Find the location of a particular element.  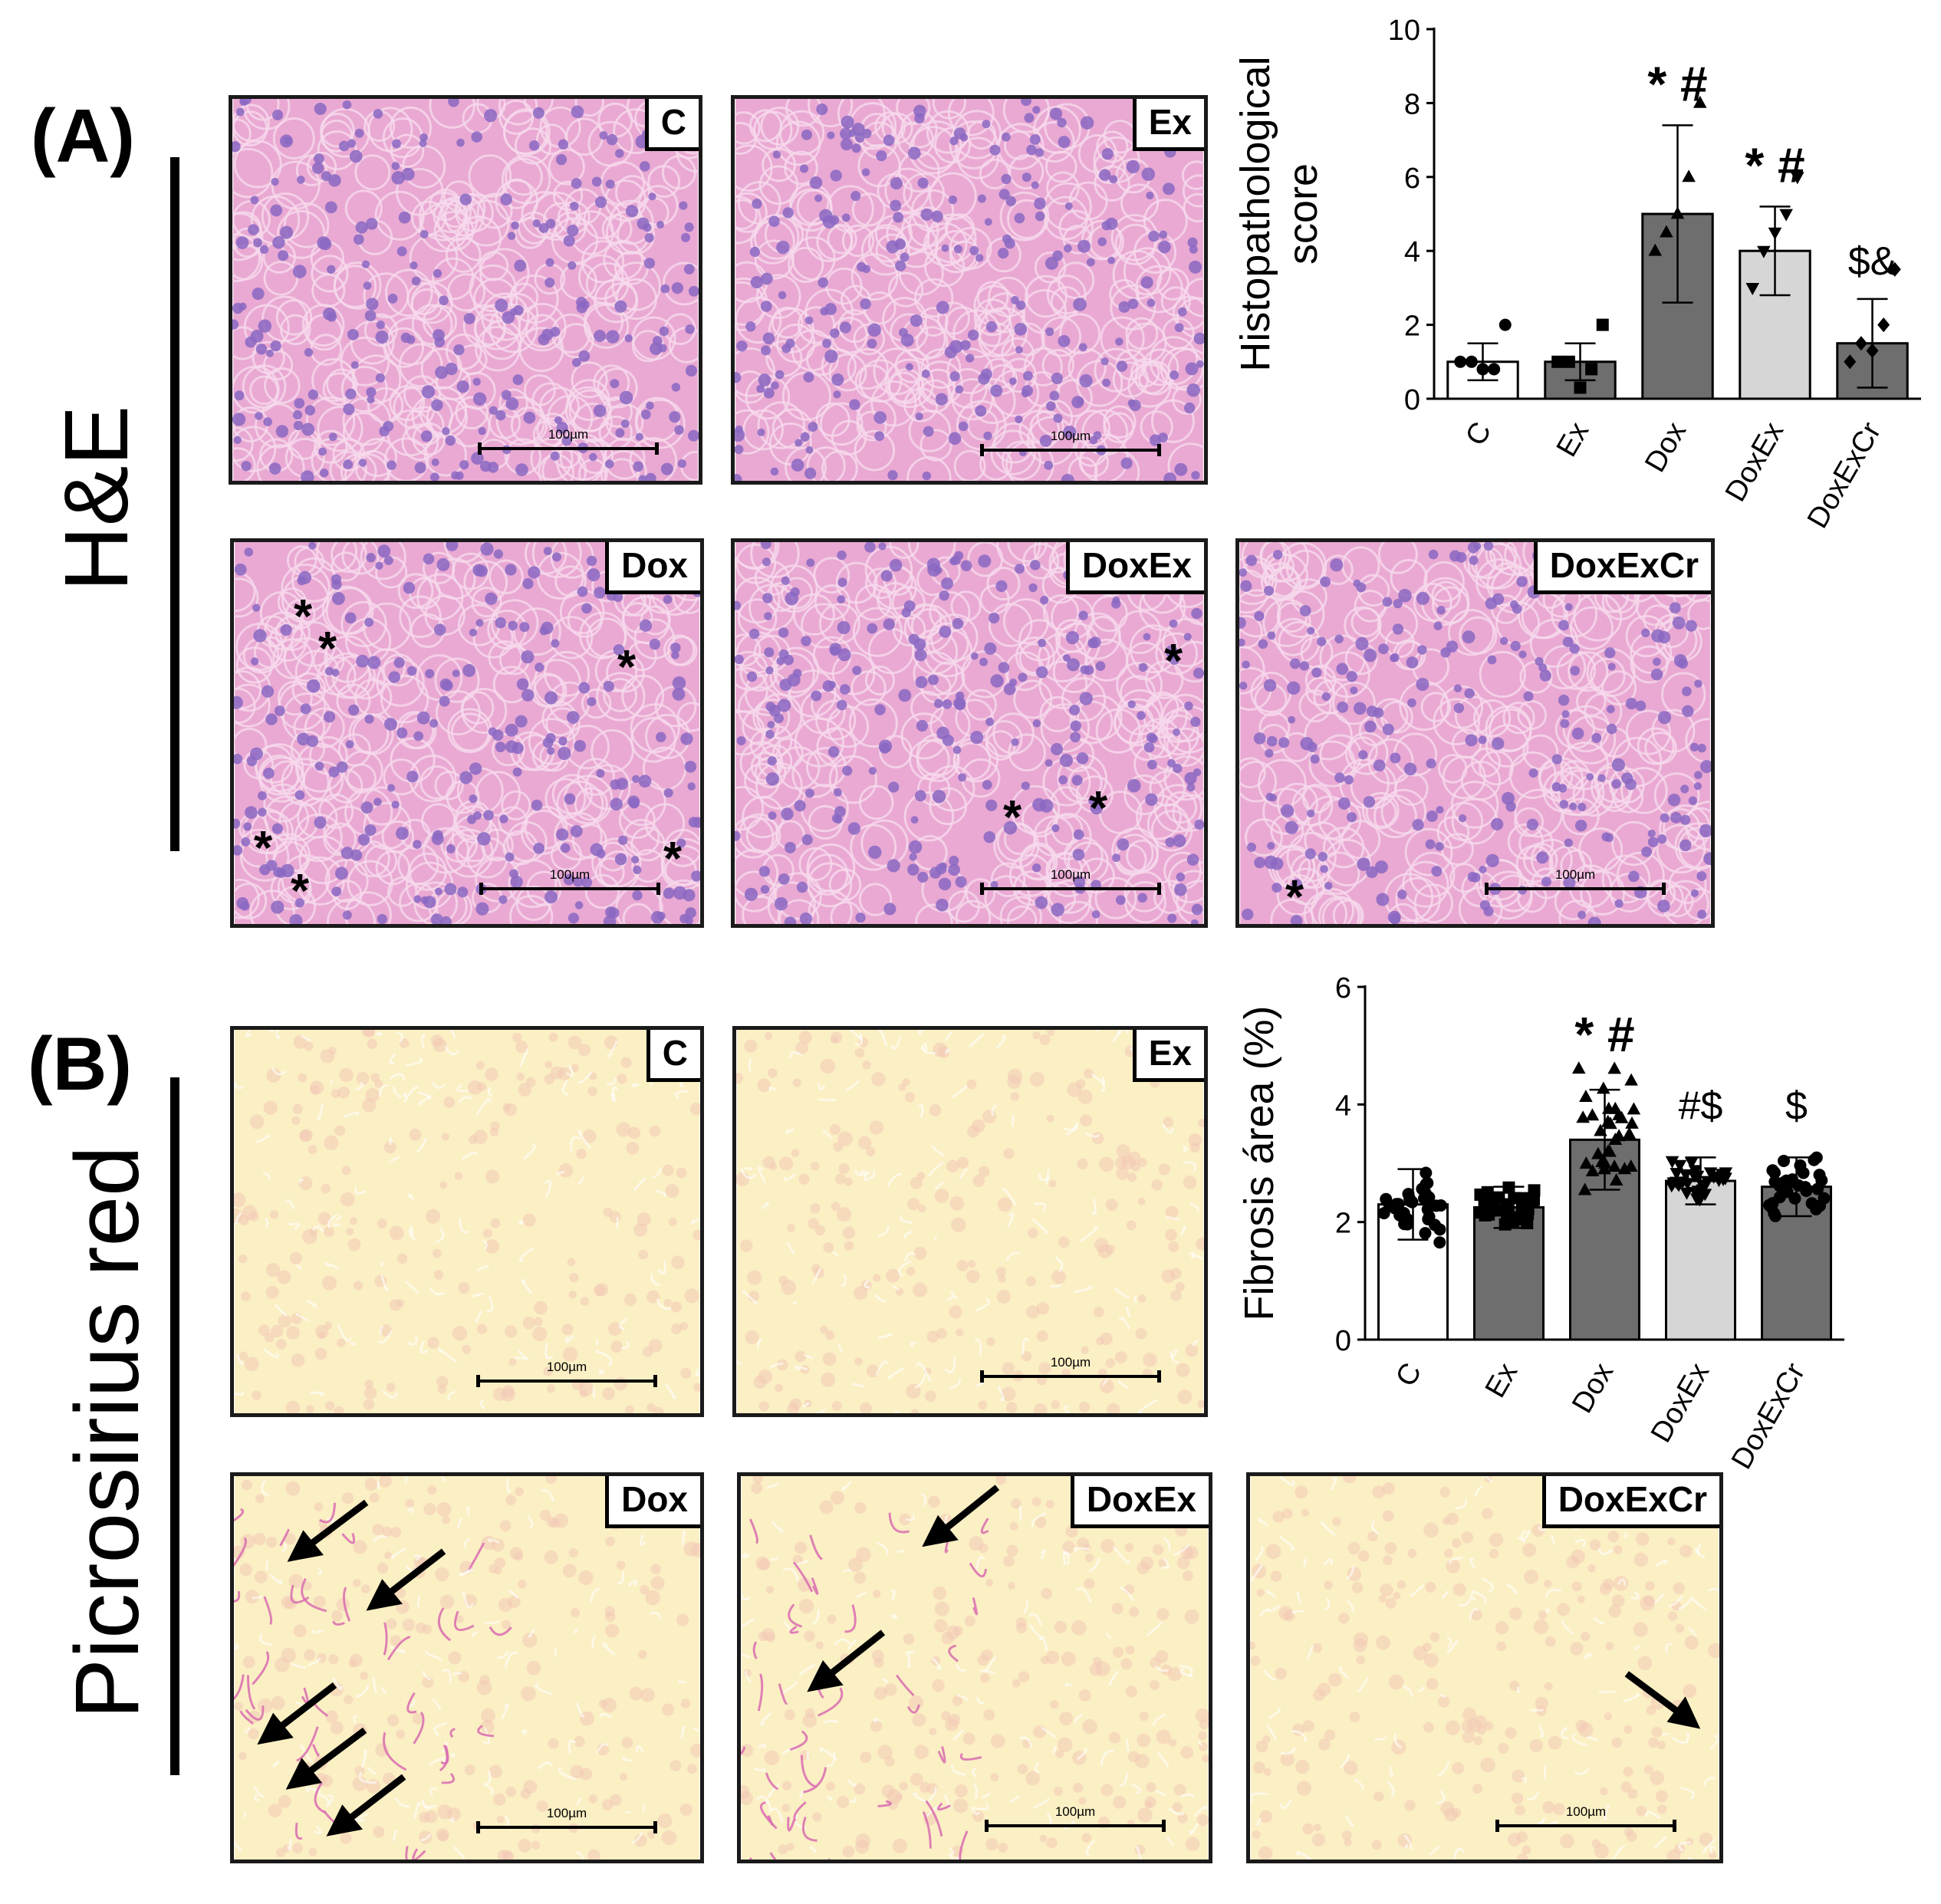

he-image-c: C 100µm is located at coordinates (465, 290).